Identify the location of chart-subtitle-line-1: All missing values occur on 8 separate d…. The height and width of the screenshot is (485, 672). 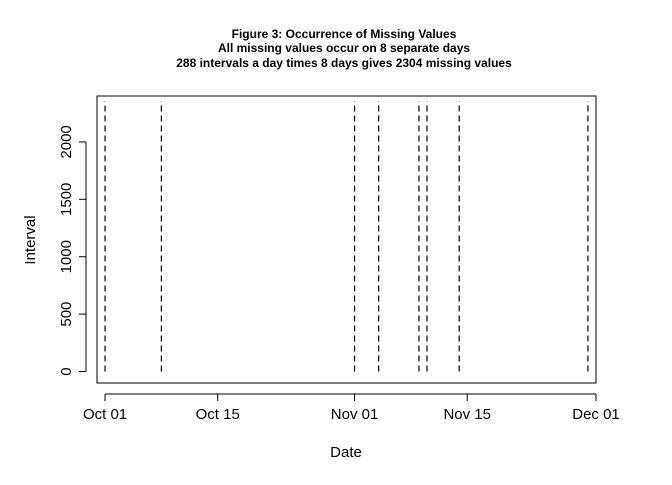
(344, 48).